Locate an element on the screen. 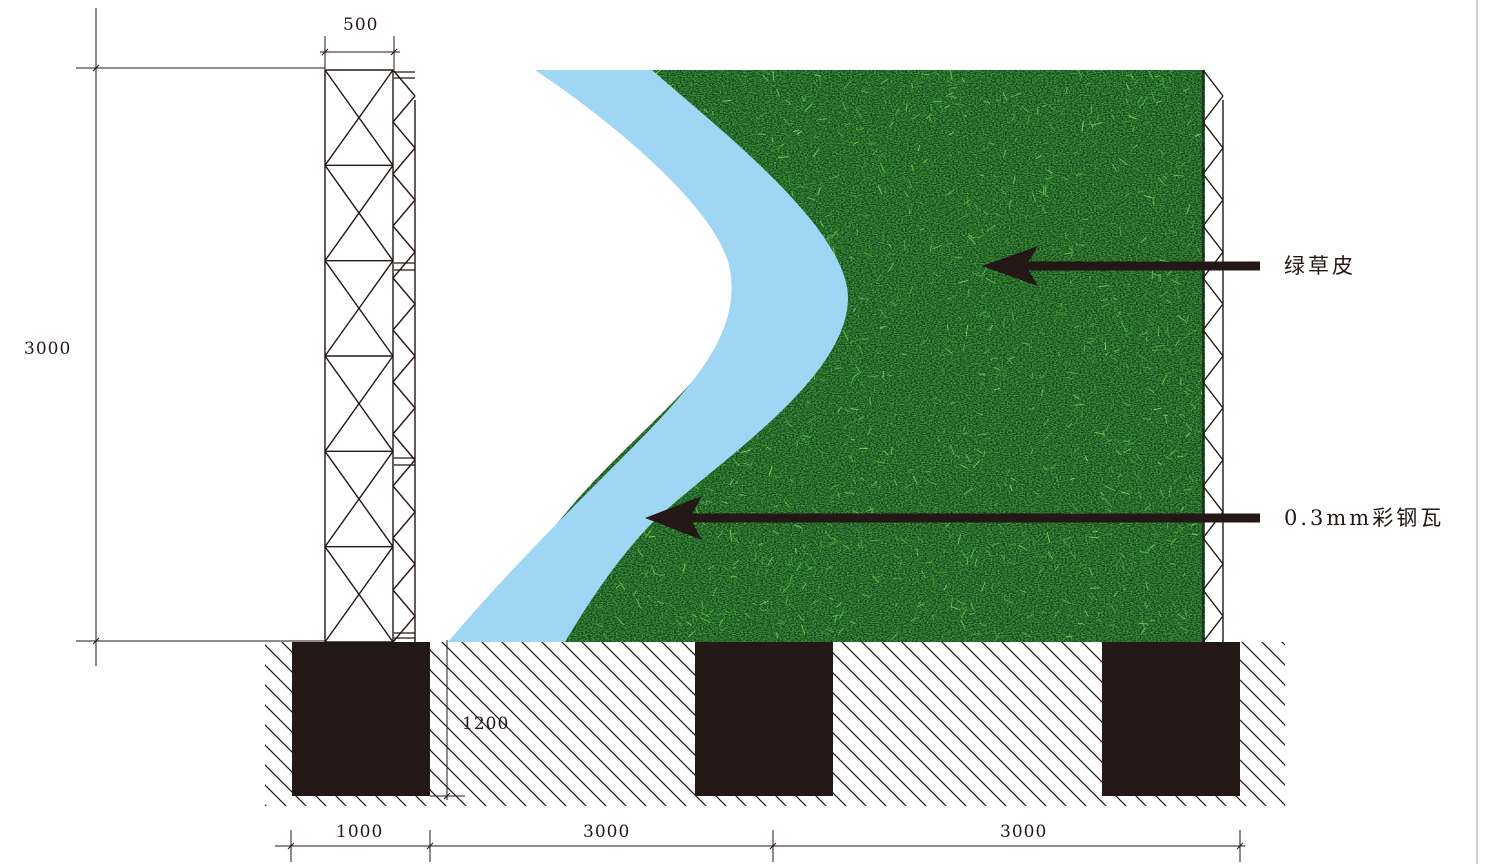 Image resolution: width=1488 pixels, height=864 pixels. page-edge is located at coordinates (1477, 432).